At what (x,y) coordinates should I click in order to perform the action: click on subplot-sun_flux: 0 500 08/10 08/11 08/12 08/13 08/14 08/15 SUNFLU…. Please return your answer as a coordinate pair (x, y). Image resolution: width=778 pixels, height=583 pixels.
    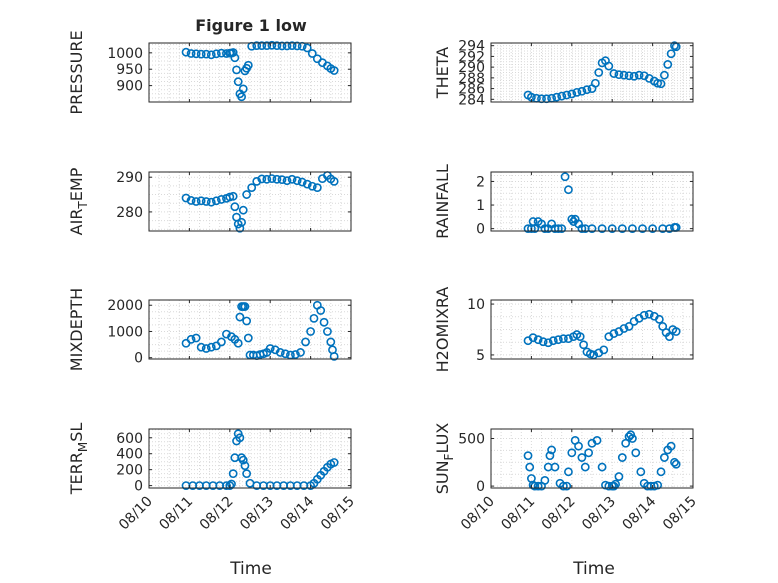
    Looking at the image, I should click on (566, 478).